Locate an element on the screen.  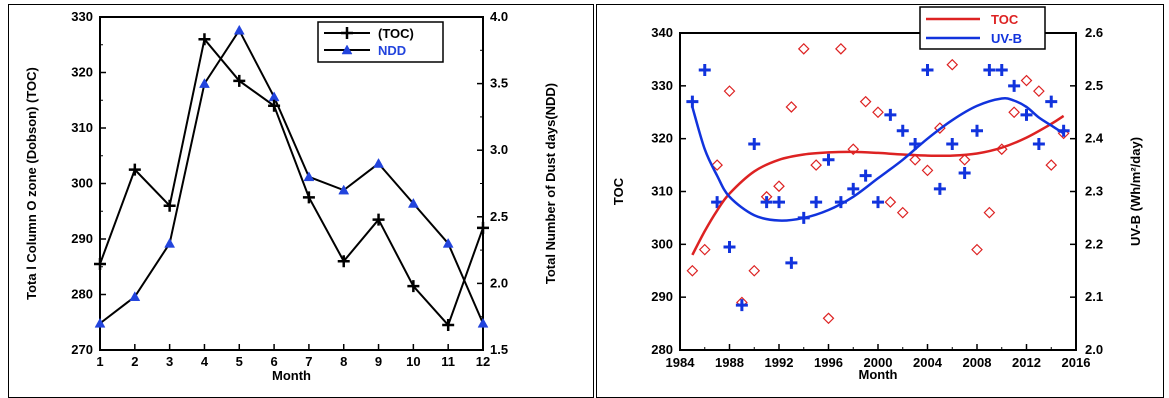
plot1-xtick-label: 5 is located at coordinates (239, 361).